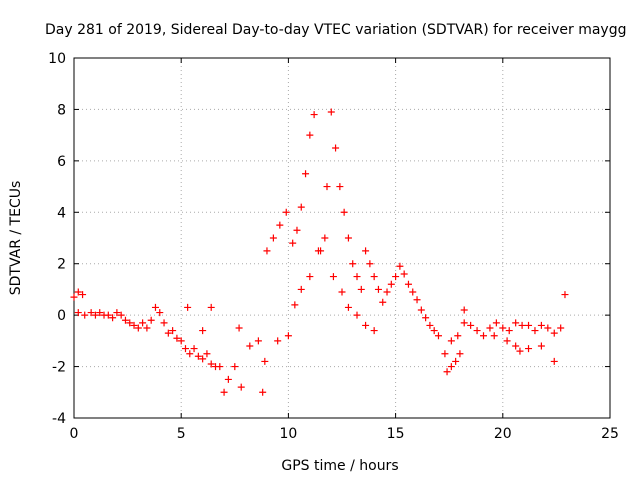 The height and width of the screenshot is (480, 640). Describe the element at coordinates (59, 368) in the screenshot. I see `y-tick-label: -2` at that location.